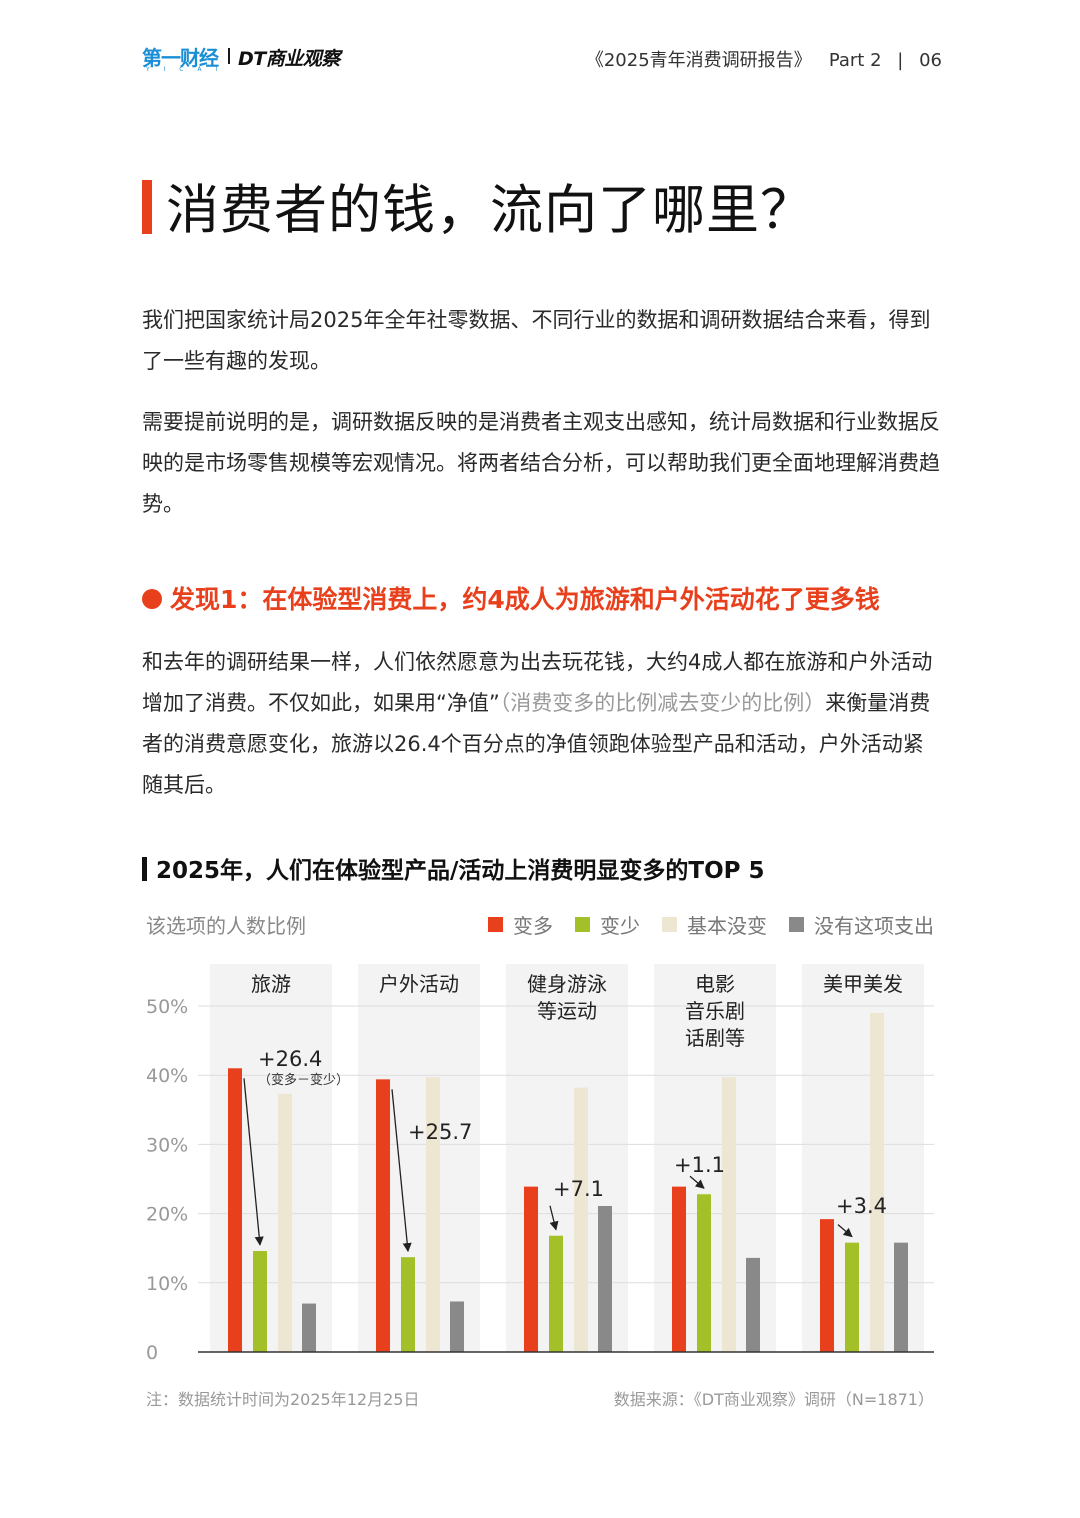 The height and width of the screenshot is (1518, 1080). What do you see at coordinates (578, 1189) in the screenshot?
I see `net-label: +7.1` at bounding box center [578, 1189].